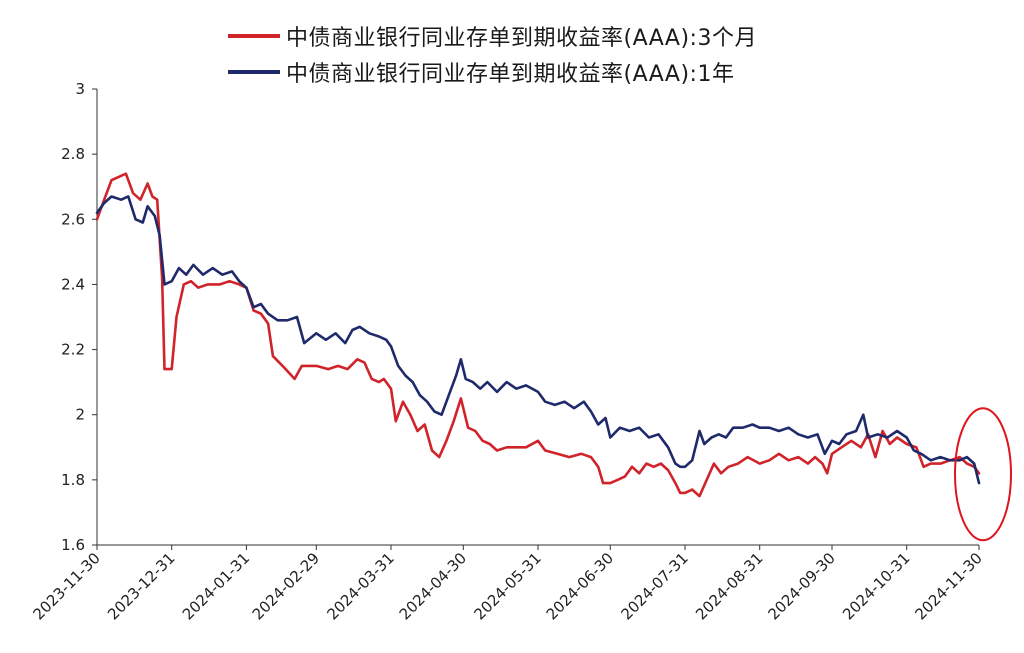  I want to click on y-tick-label: 2.2, so click(73, 350).